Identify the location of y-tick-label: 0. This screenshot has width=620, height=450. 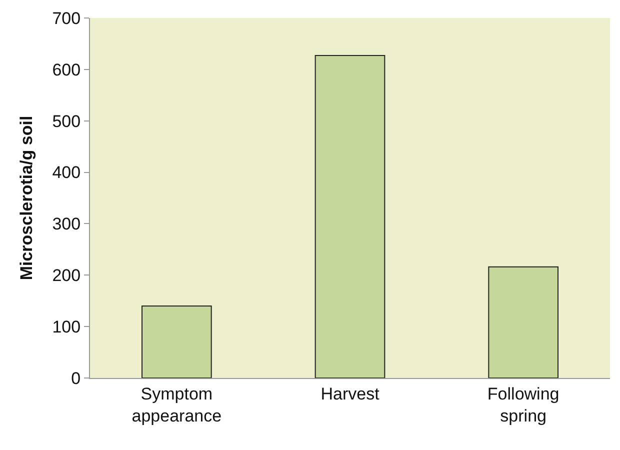
(76, 378).